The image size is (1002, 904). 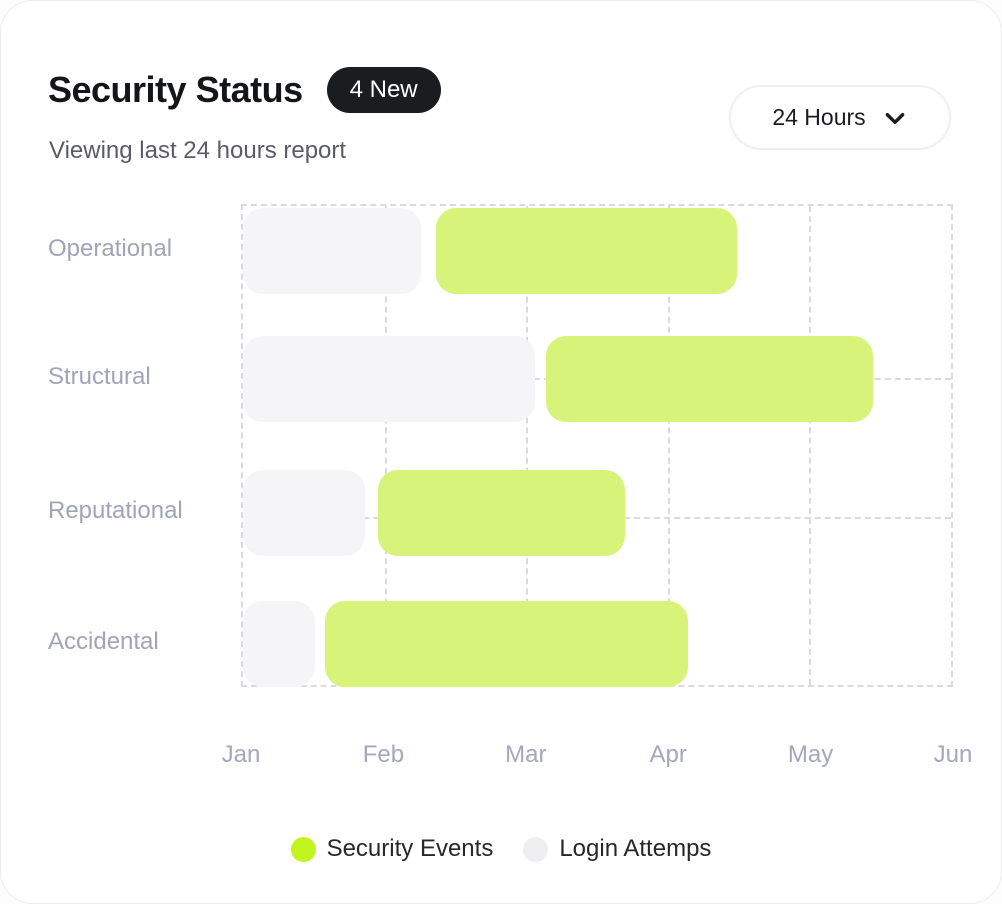 What do you see at coordinates (526, 754) in the screenshot?
I see `x-tick-label-mar: Mar` at bounding box center [526, 754].